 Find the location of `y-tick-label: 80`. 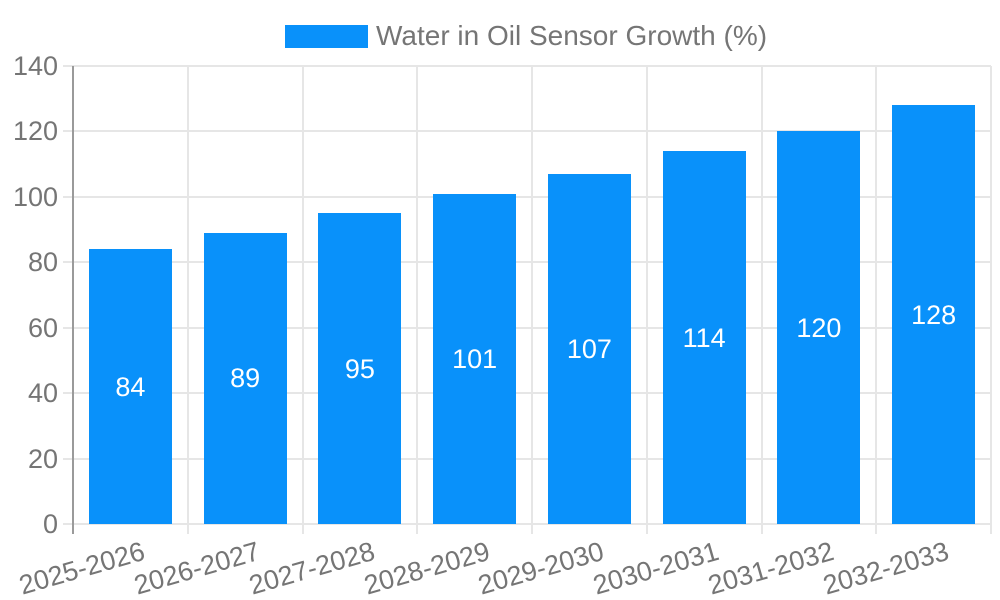

y-tick-label: 80 is located at coordinates (42, 262).